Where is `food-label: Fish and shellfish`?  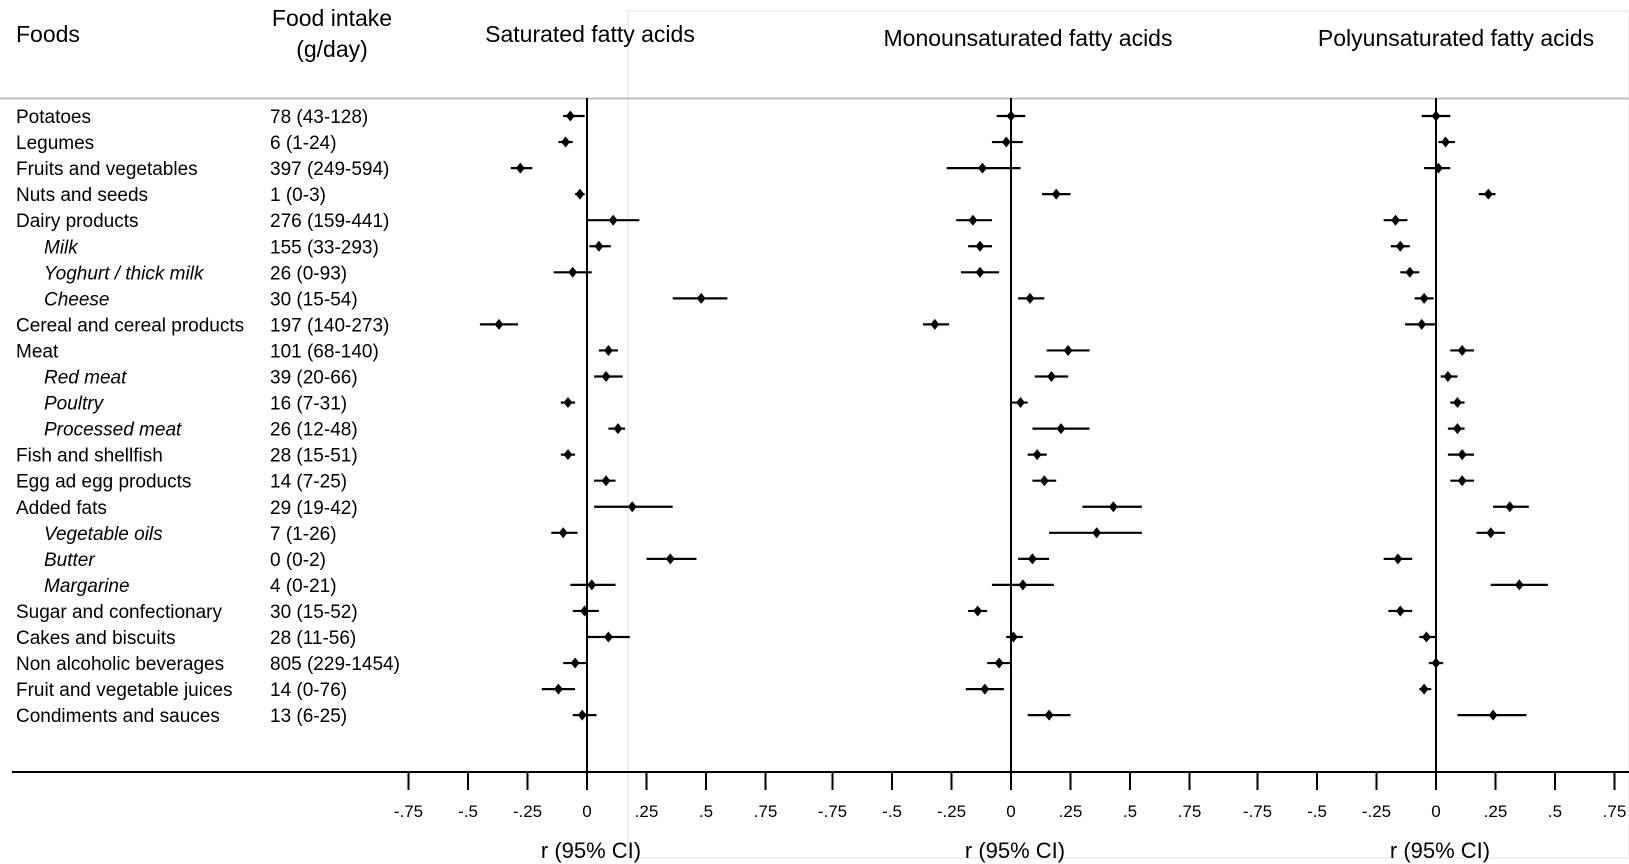 food-label: Fish and shellfish is located at coordinates (89, 456).